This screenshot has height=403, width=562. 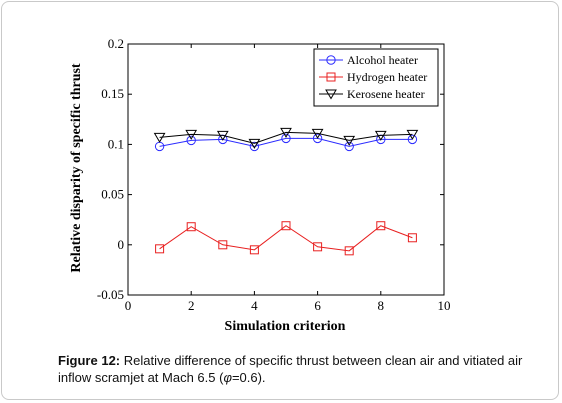 I want to click on x-tick-label: 4, so click(x=254, y=305).